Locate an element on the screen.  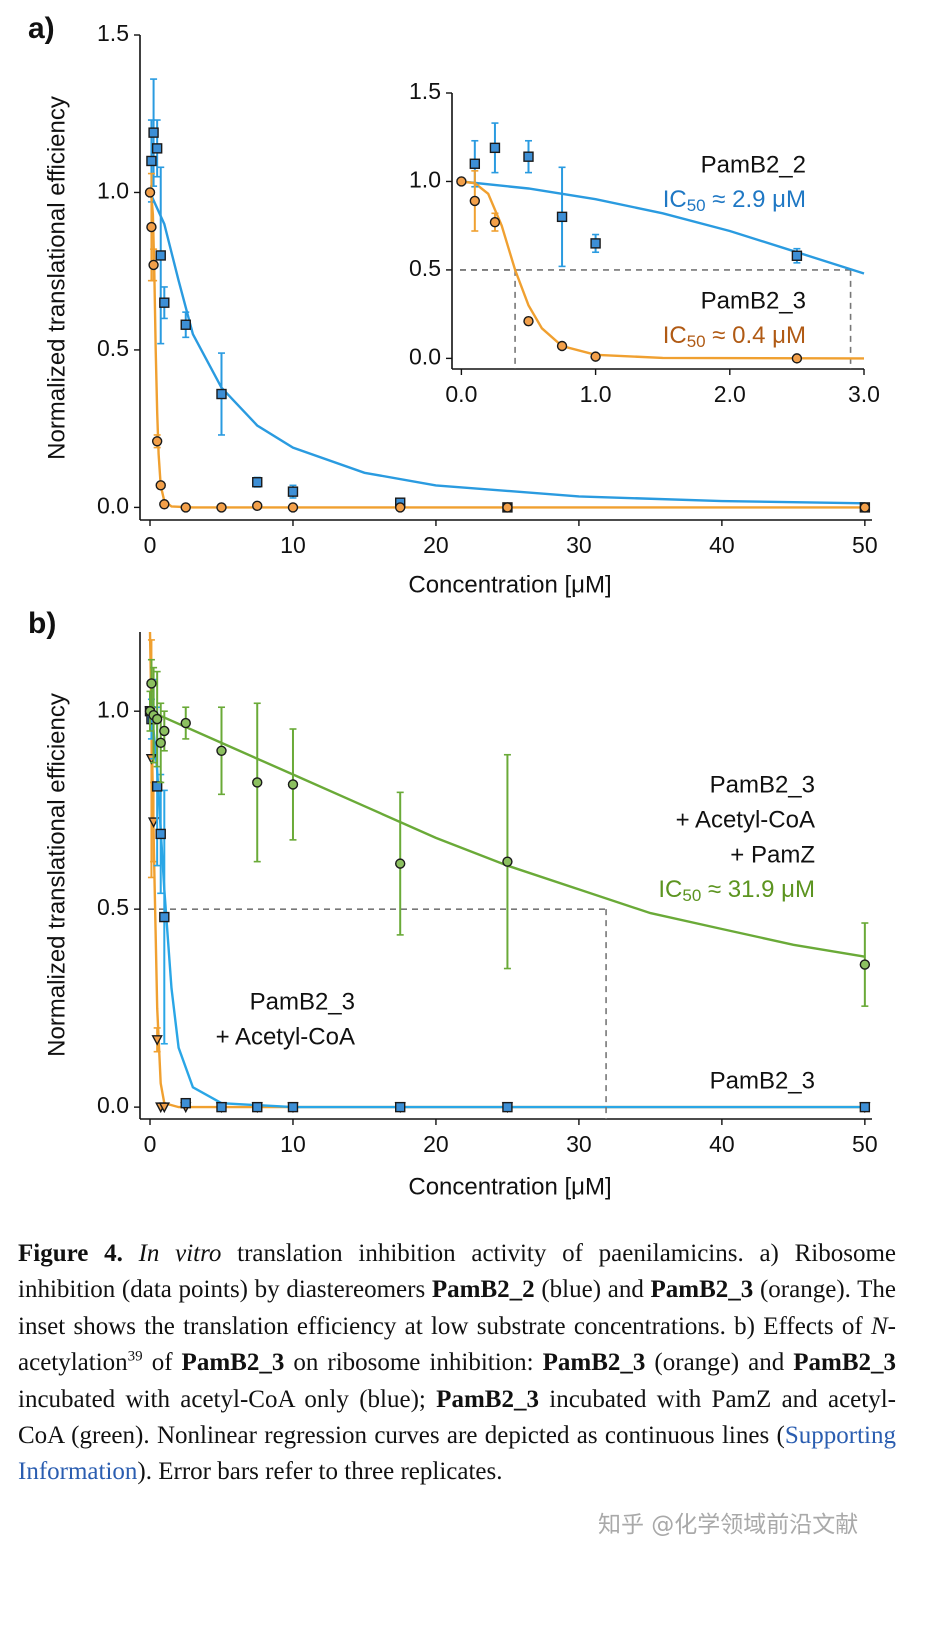
caption-text: -acetylation is located at coordinates (457, 1344).